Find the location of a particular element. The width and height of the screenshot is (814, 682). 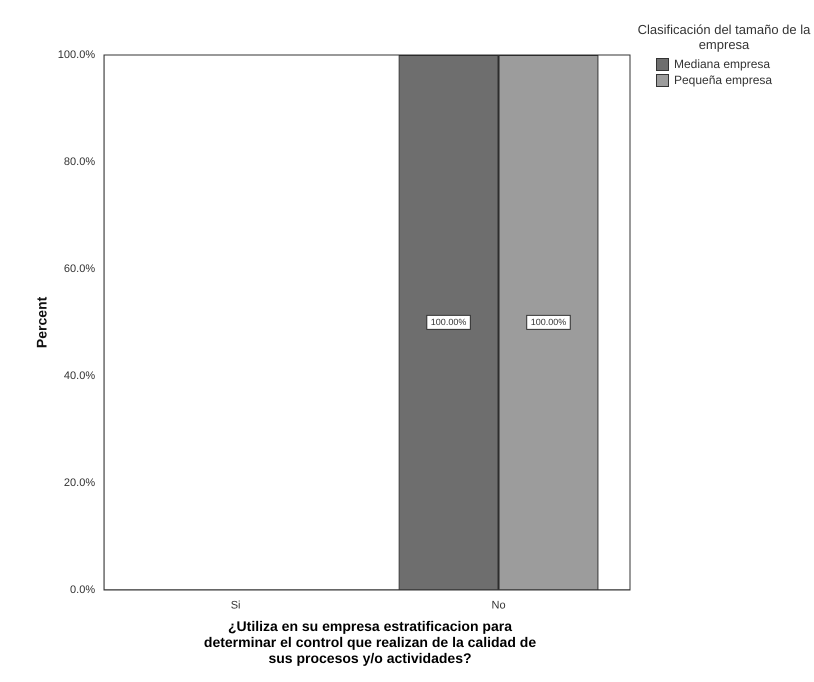

x-tick-label: No is located at coordinates (498, 605).